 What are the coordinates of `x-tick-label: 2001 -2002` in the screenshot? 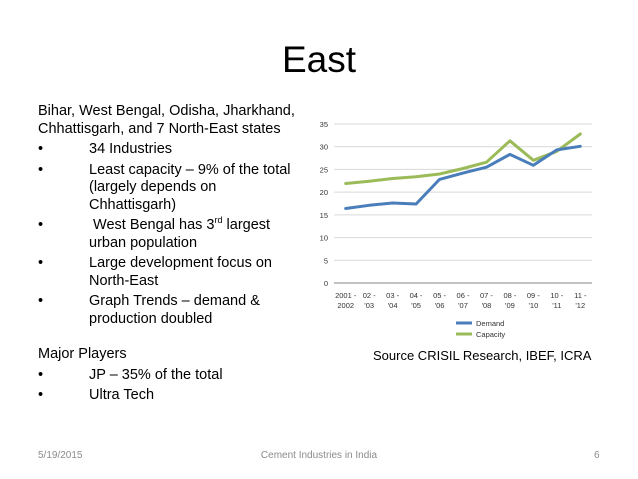 It's located at (346, 300).